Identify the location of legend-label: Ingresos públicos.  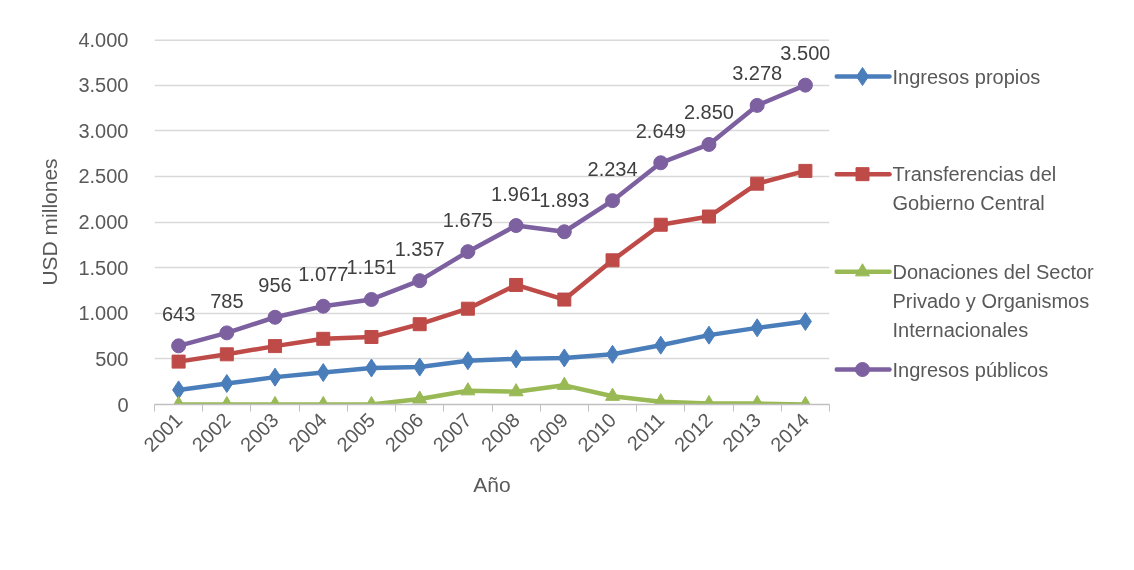
(970, 369).